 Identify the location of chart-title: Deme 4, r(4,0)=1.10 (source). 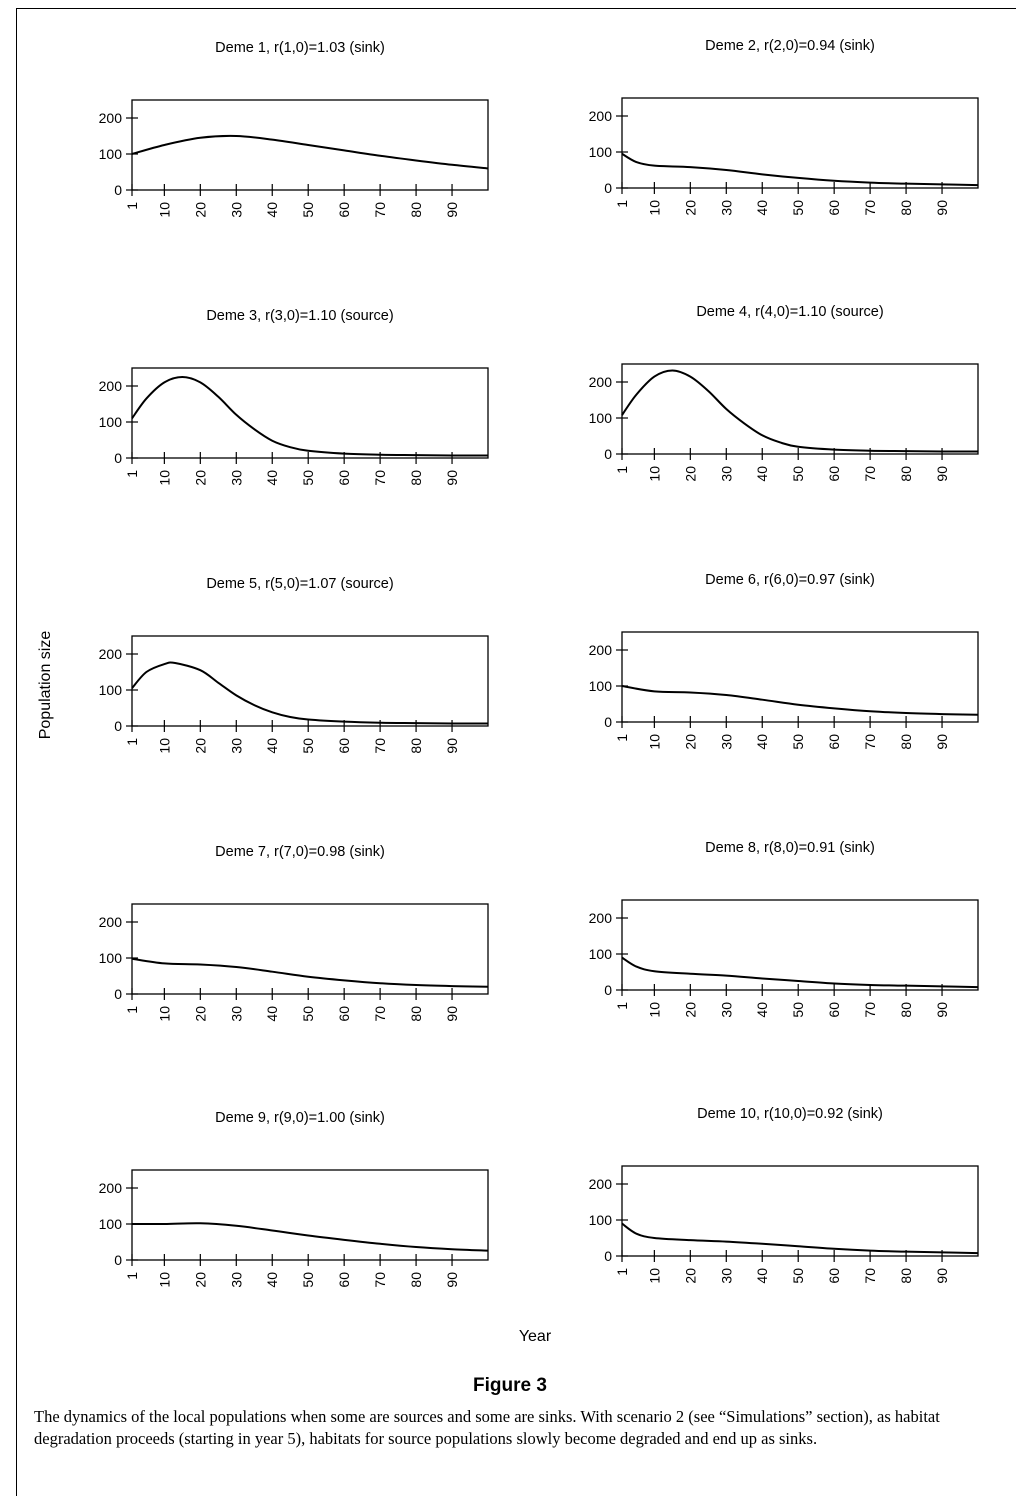
(789, 312).